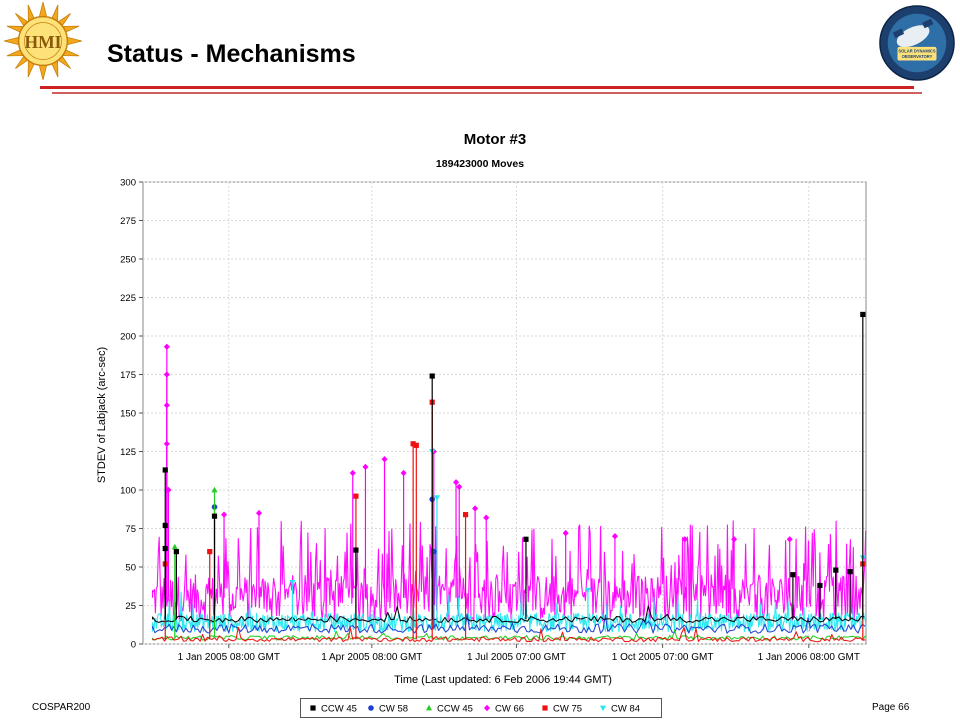  I want to click on y-tick-label: 0, so click(133, 645).